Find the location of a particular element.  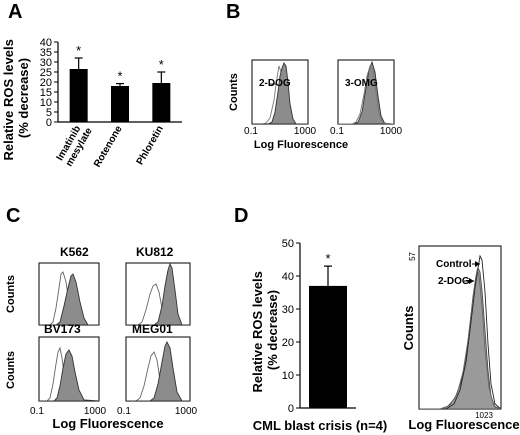

panel-d-ytick-label: 50 is located at coordinates (288, 244).